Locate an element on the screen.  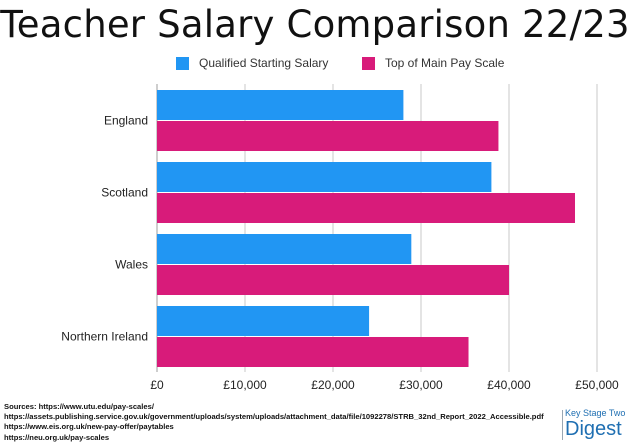
legend-label-qualified: Qualified Starting Salary is located at coordinates (264, 63).